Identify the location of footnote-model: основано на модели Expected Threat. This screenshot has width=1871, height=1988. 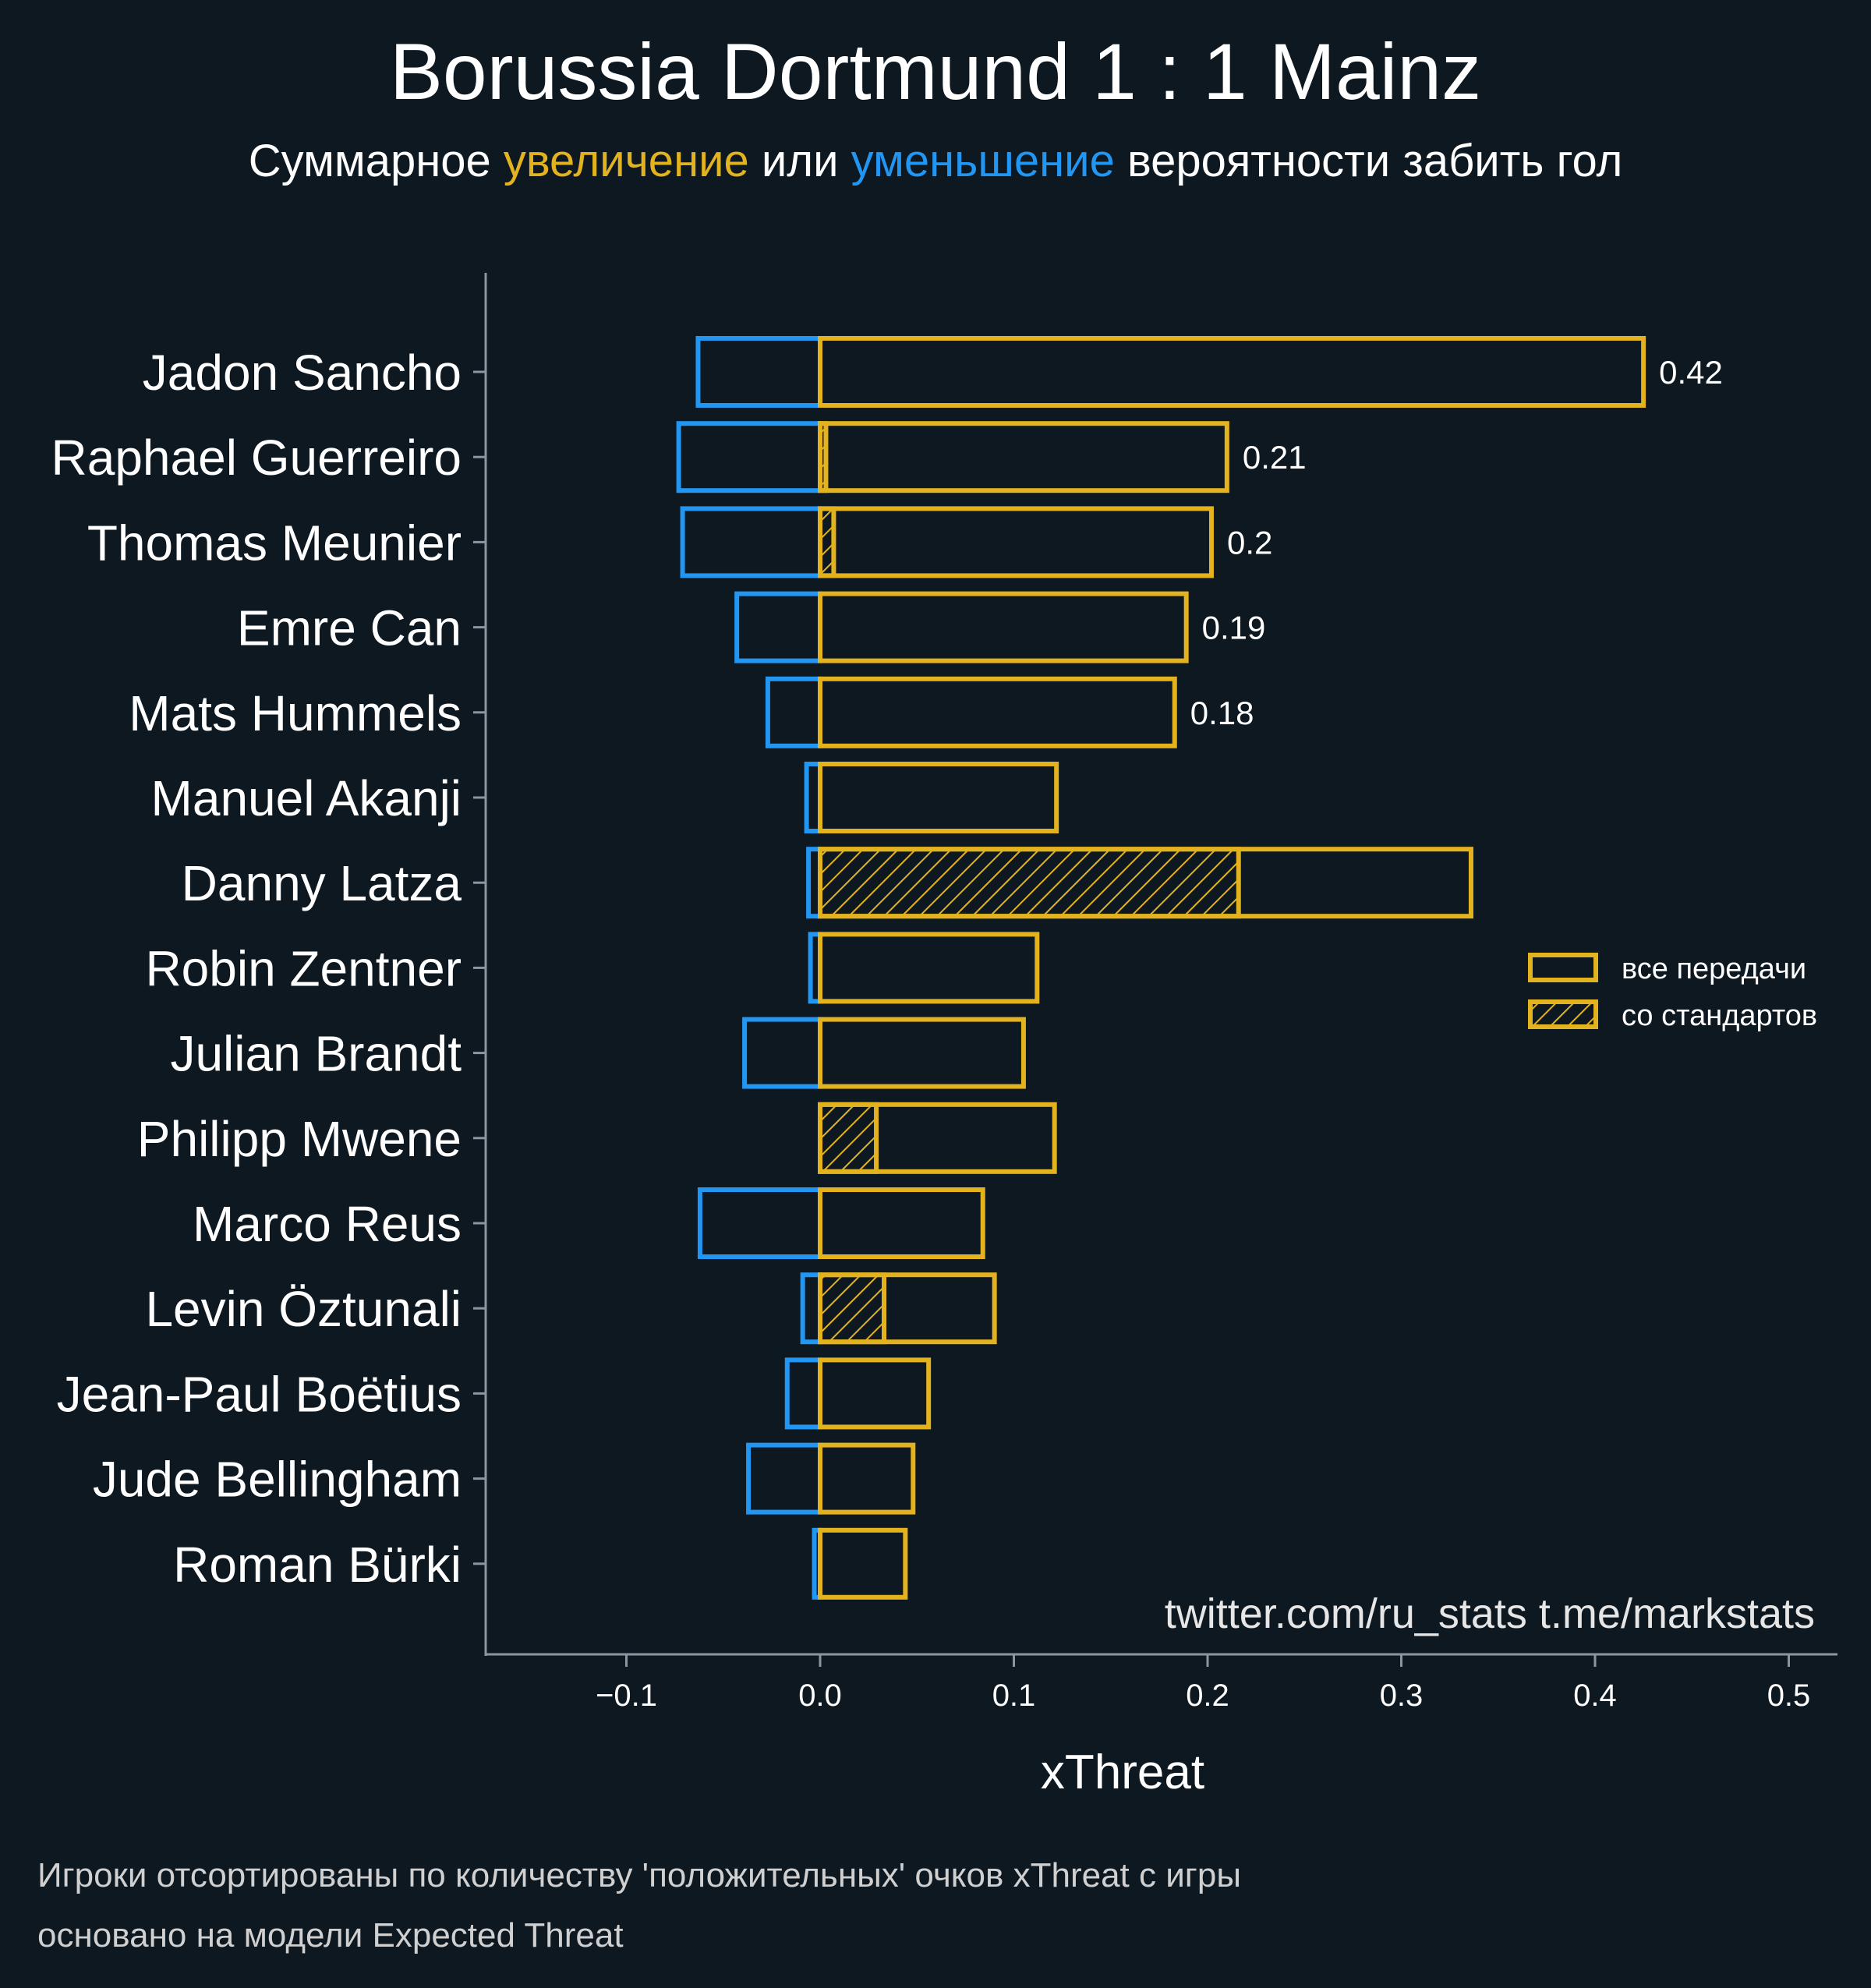
(330, 1935).